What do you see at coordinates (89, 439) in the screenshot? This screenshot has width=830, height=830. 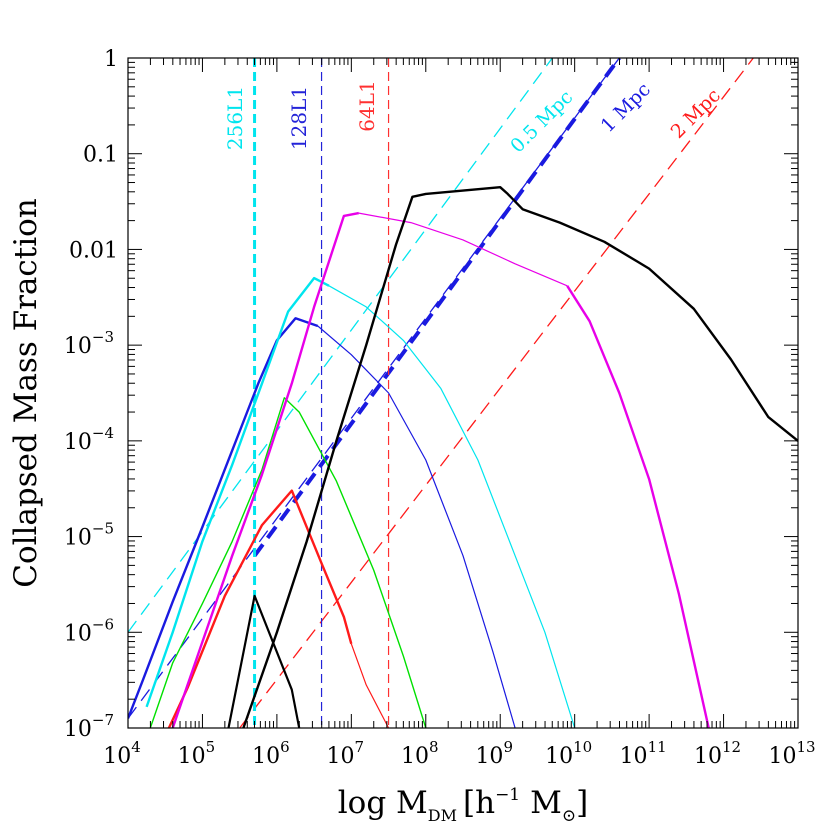 I see `y-tick-label: 10⁻⁴` at bounding box center [89, 439].